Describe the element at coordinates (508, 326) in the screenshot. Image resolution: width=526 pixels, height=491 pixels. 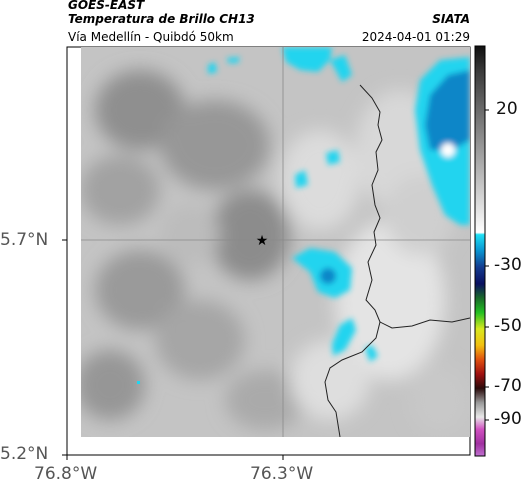
I see `colorbar-label-minus50: -50` at that location.